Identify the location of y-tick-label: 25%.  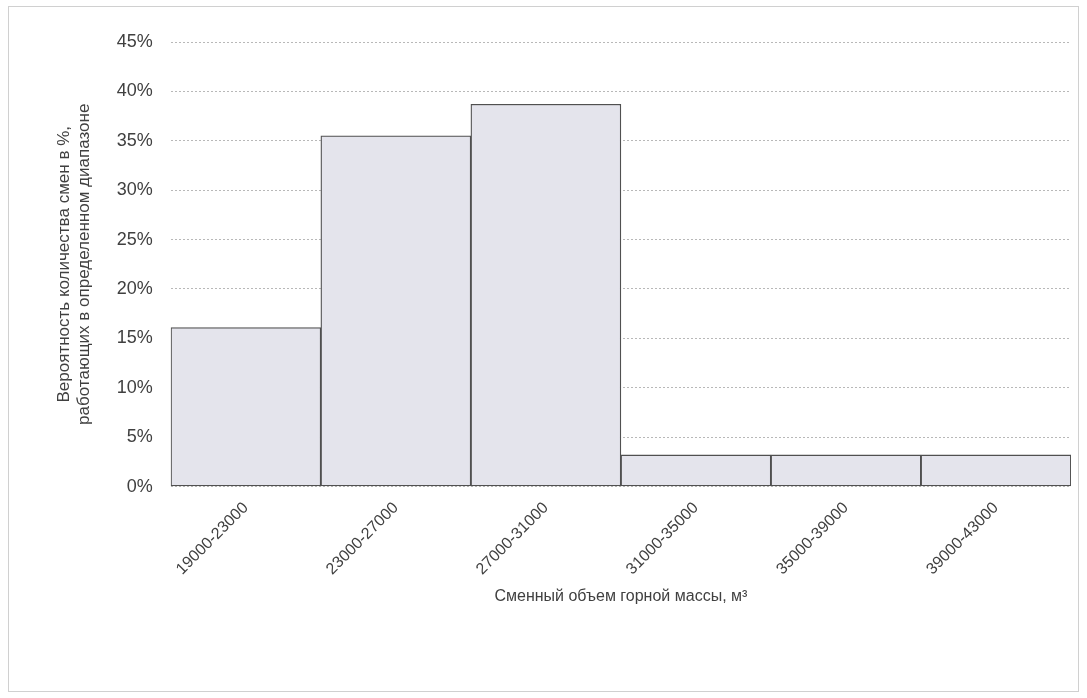
(134, 238).